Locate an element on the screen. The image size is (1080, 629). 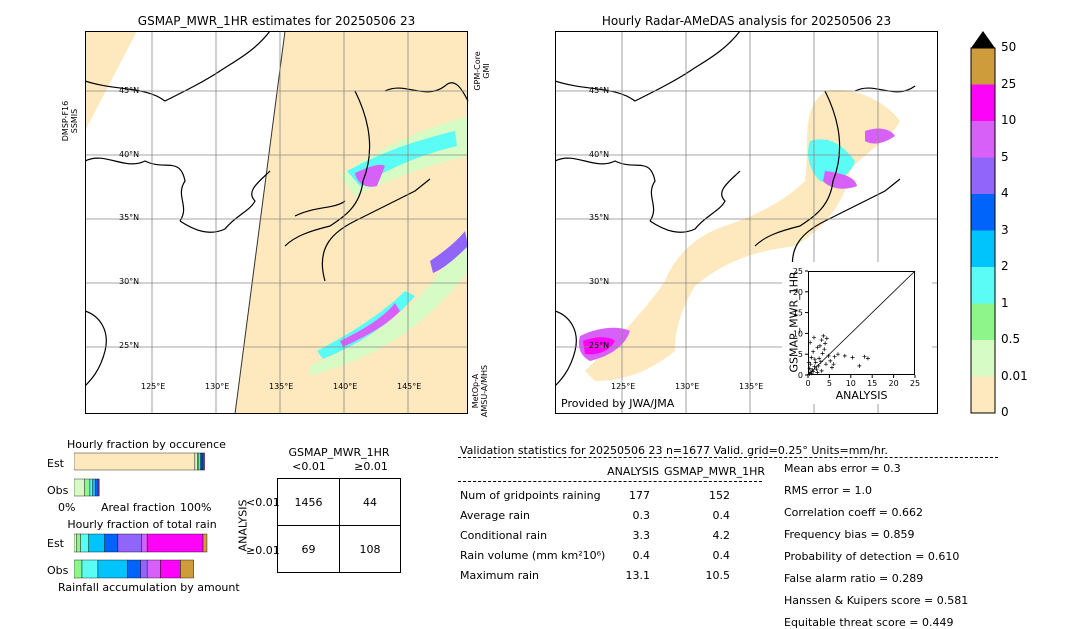
colorbar-label: 50 is located at coordinates (1009, 47).